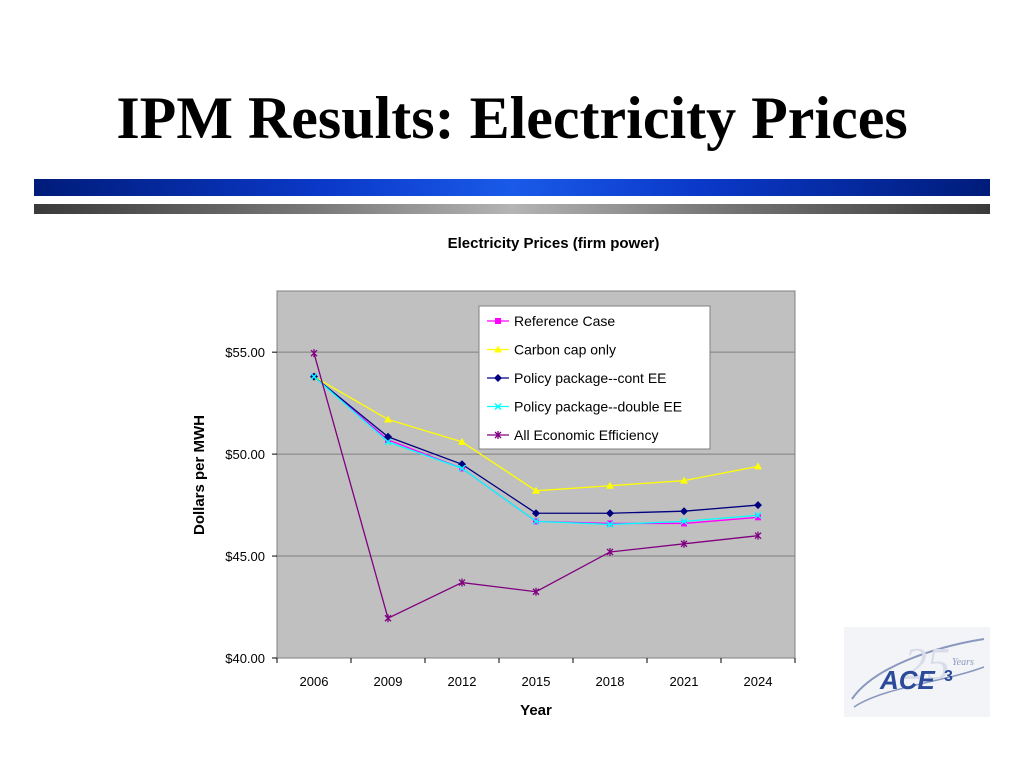  Describe the element at coordinates (388, 681) in the screenshot. I see `x-tick-label: 2009` at that location.